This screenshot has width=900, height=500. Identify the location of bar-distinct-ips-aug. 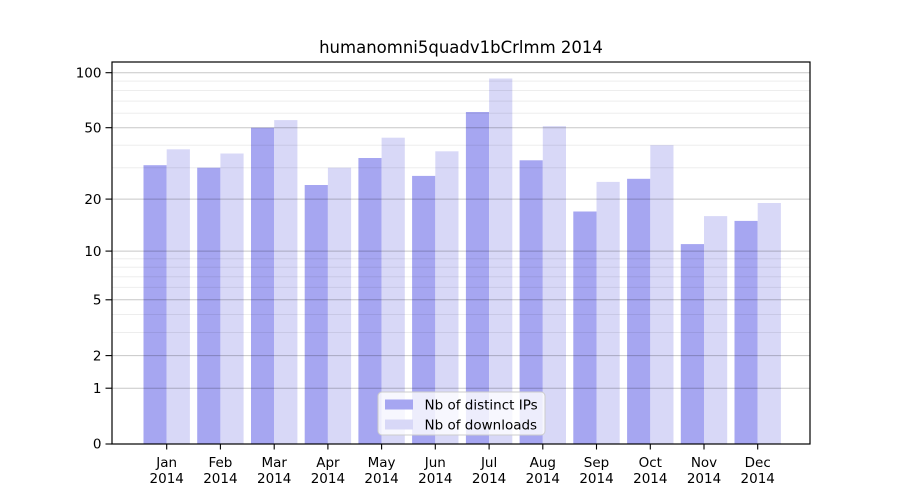
(531, 302).